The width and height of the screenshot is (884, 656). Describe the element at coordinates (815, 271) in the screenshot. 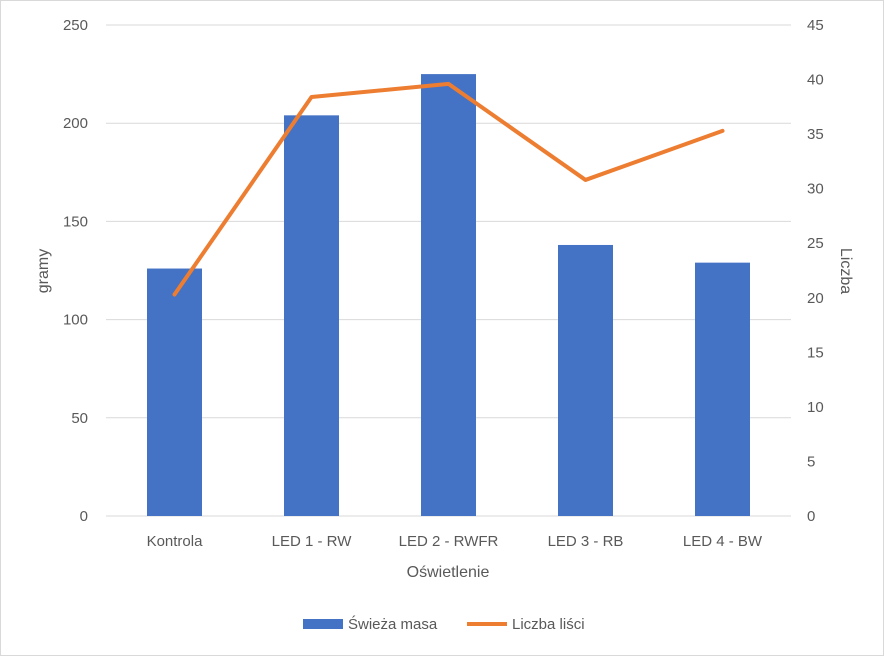

I see `right-axis-ticks: 0 5 10 15 20 25 30 35 40 45` at that location.